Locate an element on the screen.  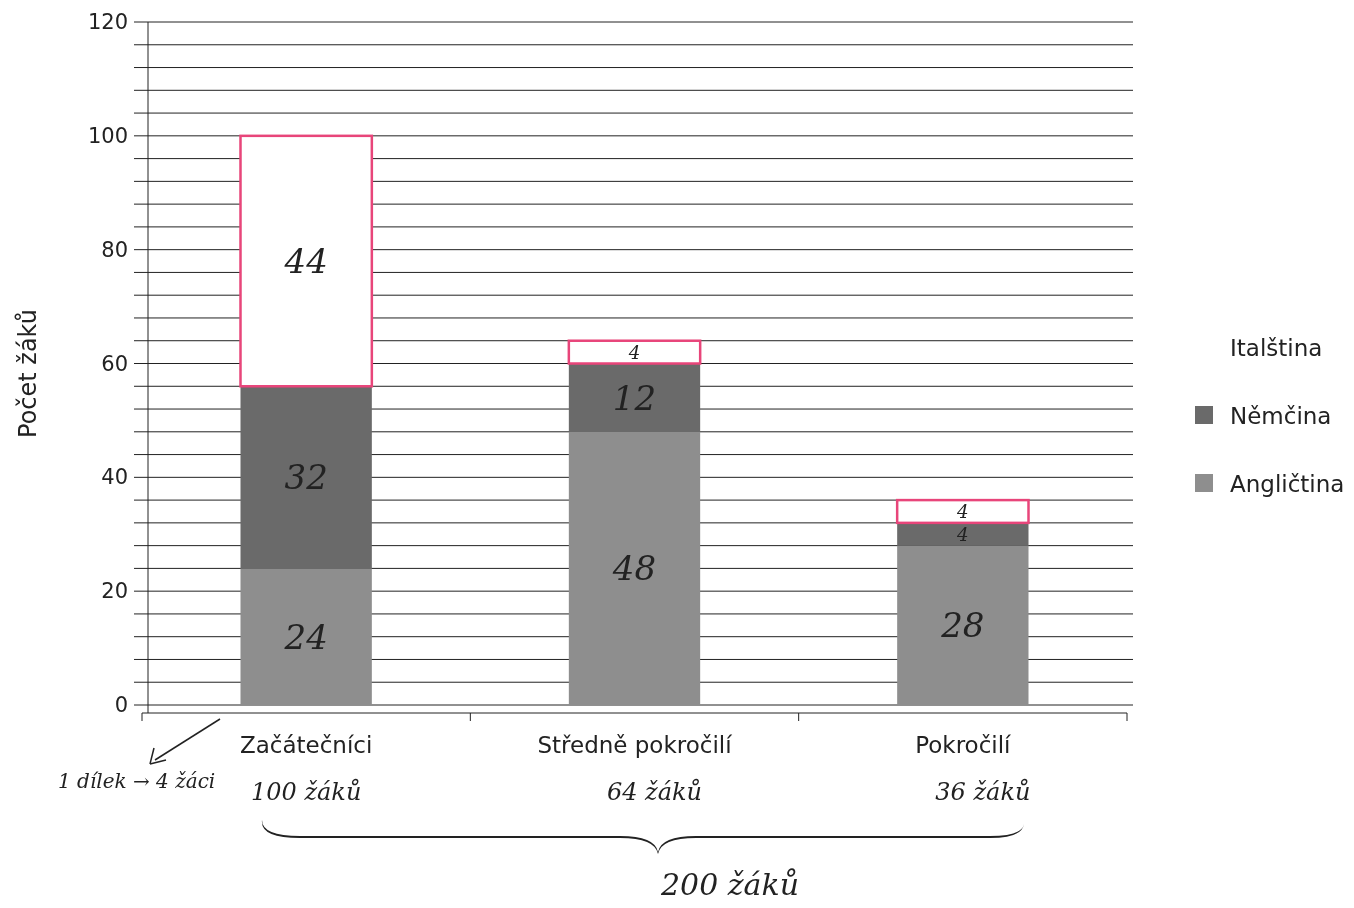
data-label: 32 is located at coordinates (306, 477).